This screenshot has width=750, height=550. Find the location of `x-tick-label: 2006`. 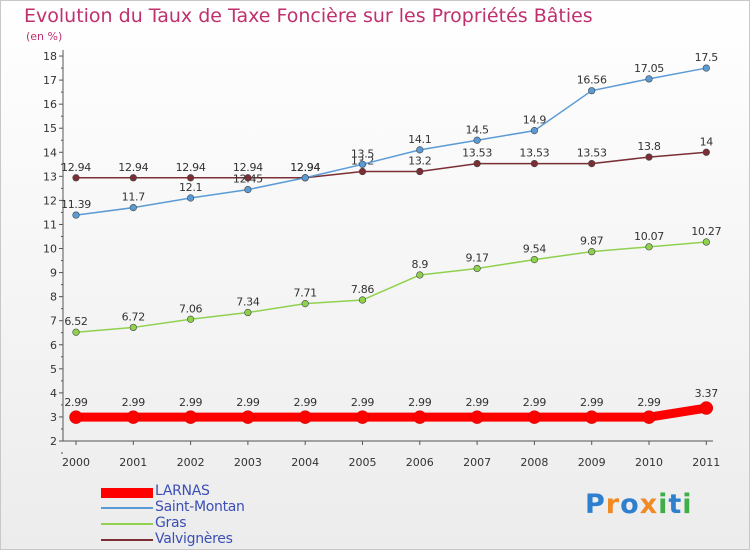

x-tick-label: 2006 is located at coordinates (420, 462).